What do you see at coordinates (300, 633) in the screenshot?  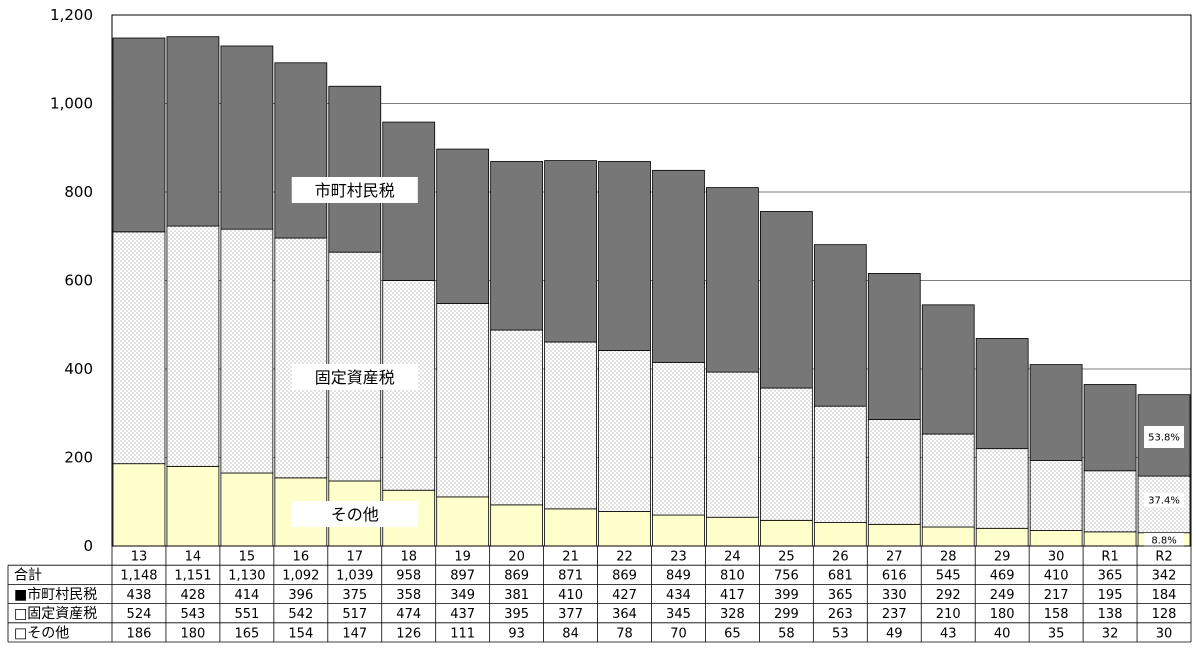 I see `table-cell: 154` at bounding box center [300, 633].